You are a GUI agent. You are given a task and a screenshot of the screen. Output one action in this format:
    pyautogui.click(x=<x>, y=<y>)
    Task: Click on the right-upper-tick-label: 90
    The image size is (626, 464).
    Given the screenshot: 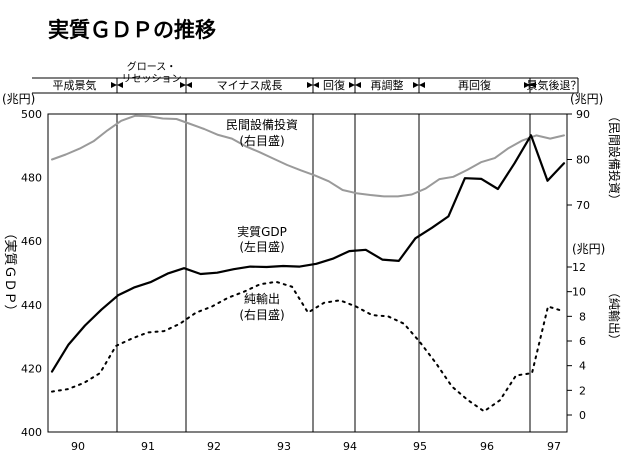 What is the action you would take?
    pyautogui.click(x=583, y=114)
    